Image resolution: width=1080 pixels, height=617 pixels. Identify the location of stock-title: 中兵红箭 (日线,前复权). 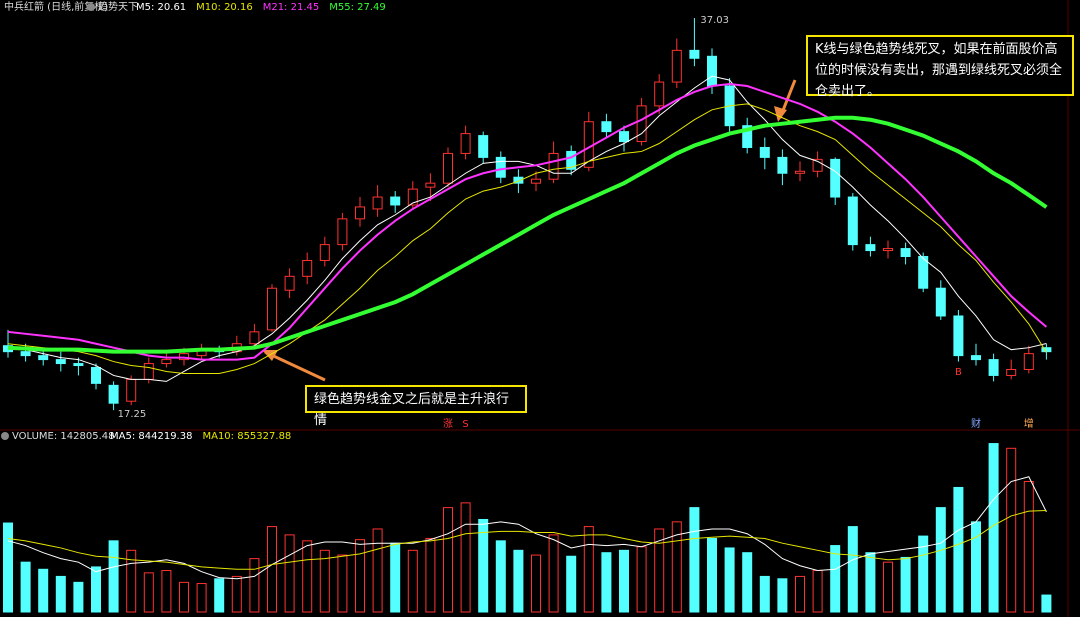
(56, 6).